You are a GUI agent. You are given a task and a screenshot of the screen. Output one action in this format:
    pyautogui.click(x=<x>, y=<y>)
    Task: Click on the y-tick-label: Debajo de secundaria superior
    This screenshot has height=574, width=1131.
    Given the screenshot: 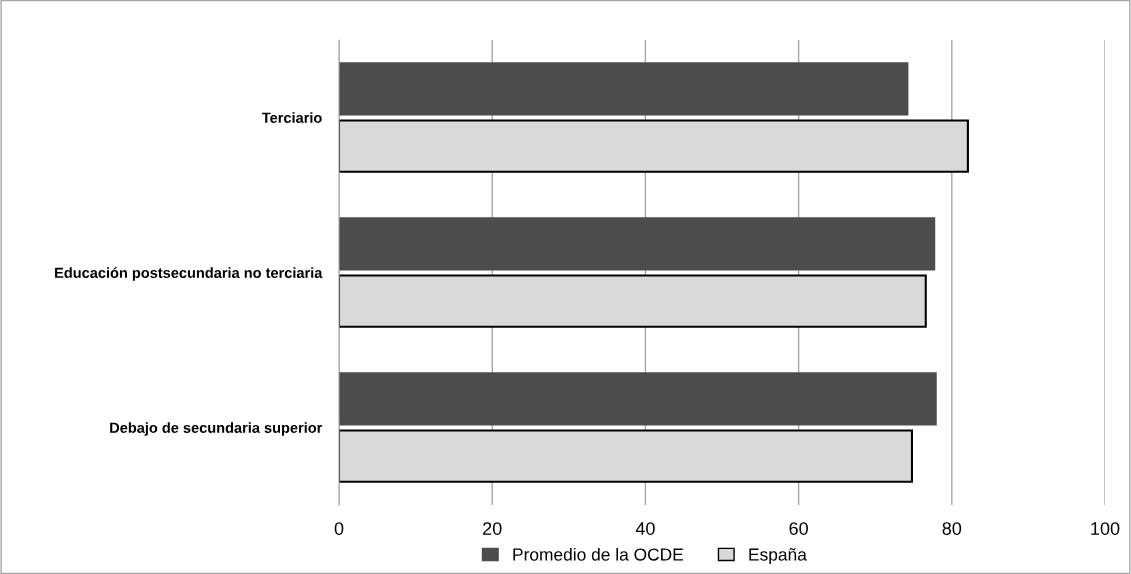 What is the action you would take?
    pyautogui.click(x=216, y=429)
    